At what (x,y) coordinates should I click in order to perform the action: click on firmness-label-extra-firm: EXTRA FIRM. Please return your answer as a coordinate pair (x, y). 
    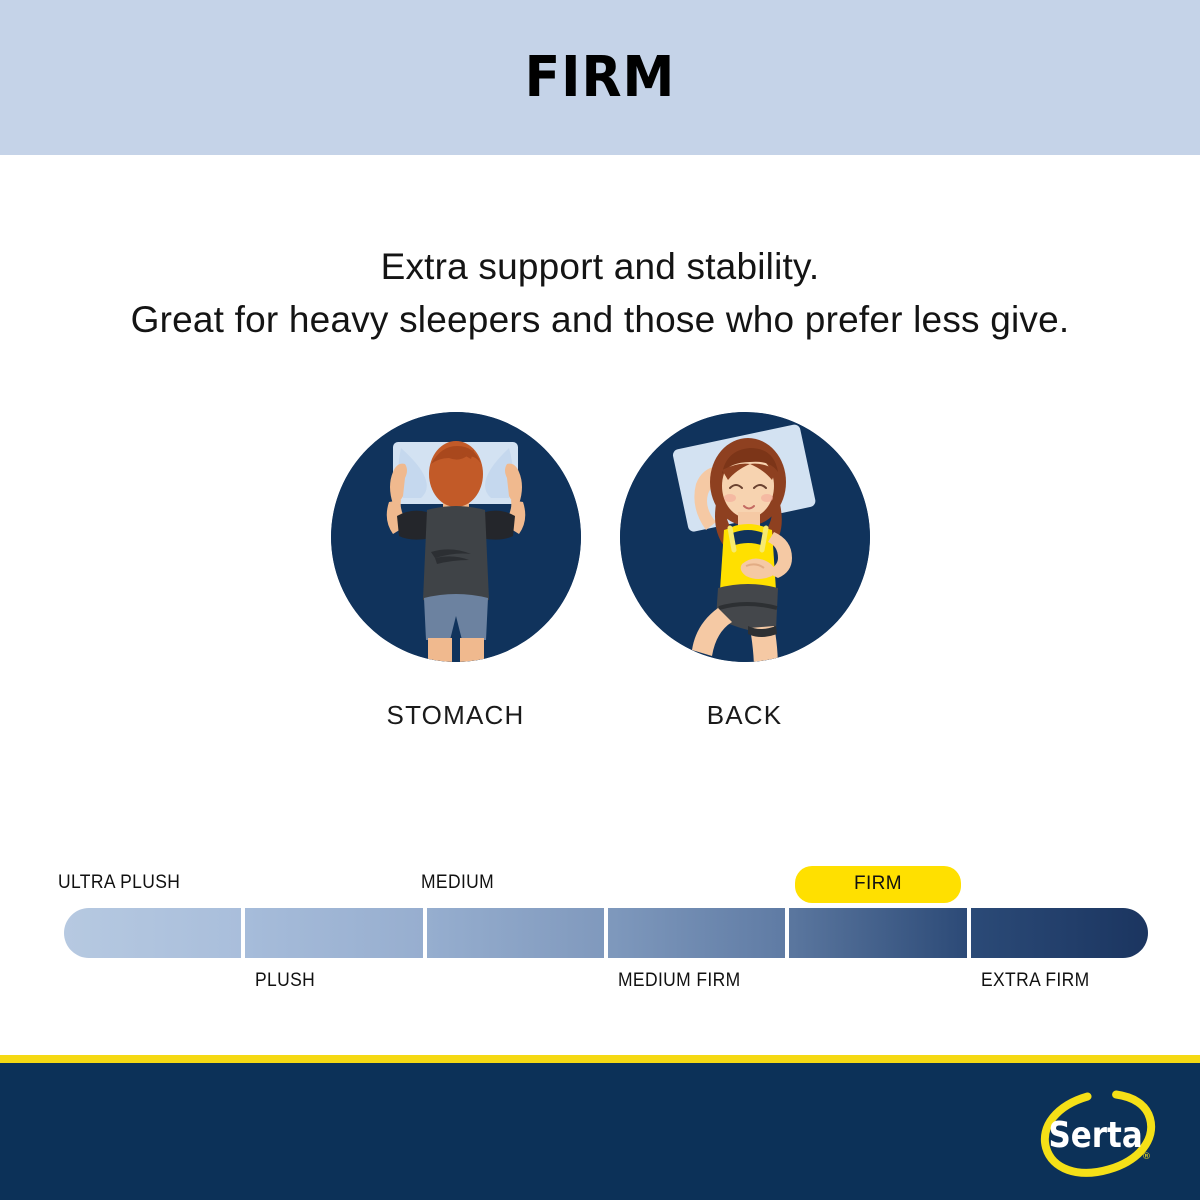
    Looking at the image, I should click on (1035, 980).